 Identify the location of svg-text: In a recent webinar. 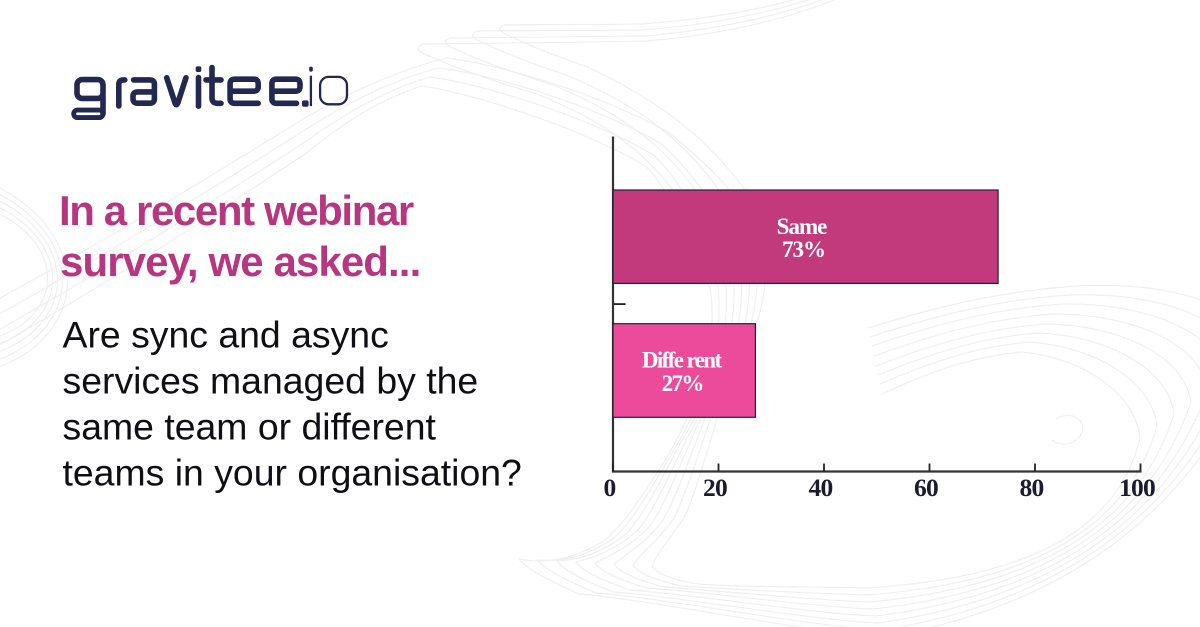
(236, 210).